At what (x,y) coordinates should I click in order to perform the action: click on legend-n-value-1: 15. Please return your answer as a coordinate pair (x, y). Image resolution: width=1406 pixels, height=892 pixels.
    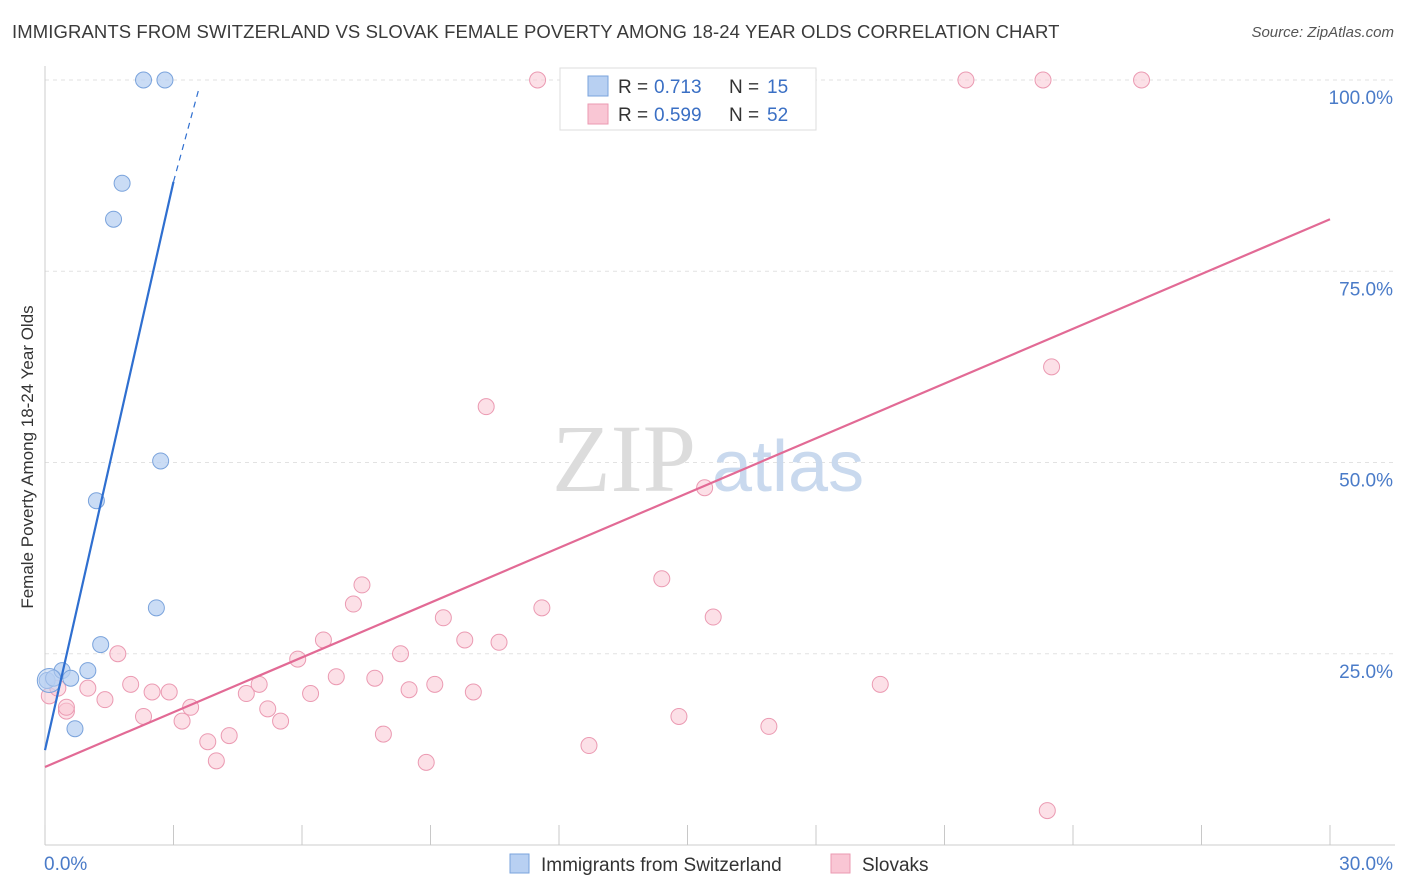
    Looking at the image, I should click on (777, 87).